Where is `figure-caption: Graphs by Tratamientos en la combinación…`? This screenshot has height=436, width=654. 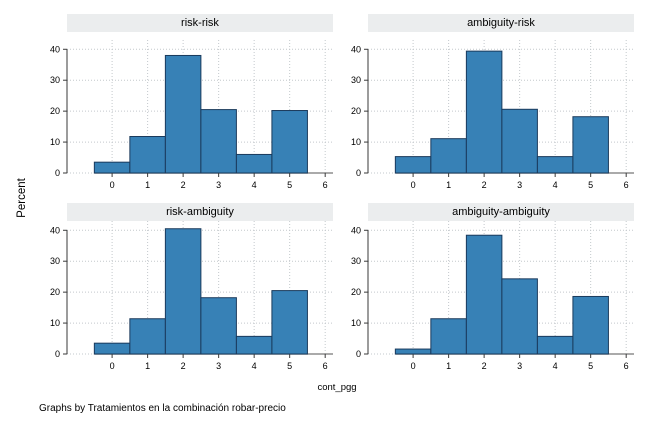 figure-caption: Graphs by Tratamientos en la combinación… is located at coordinates (162, 408).